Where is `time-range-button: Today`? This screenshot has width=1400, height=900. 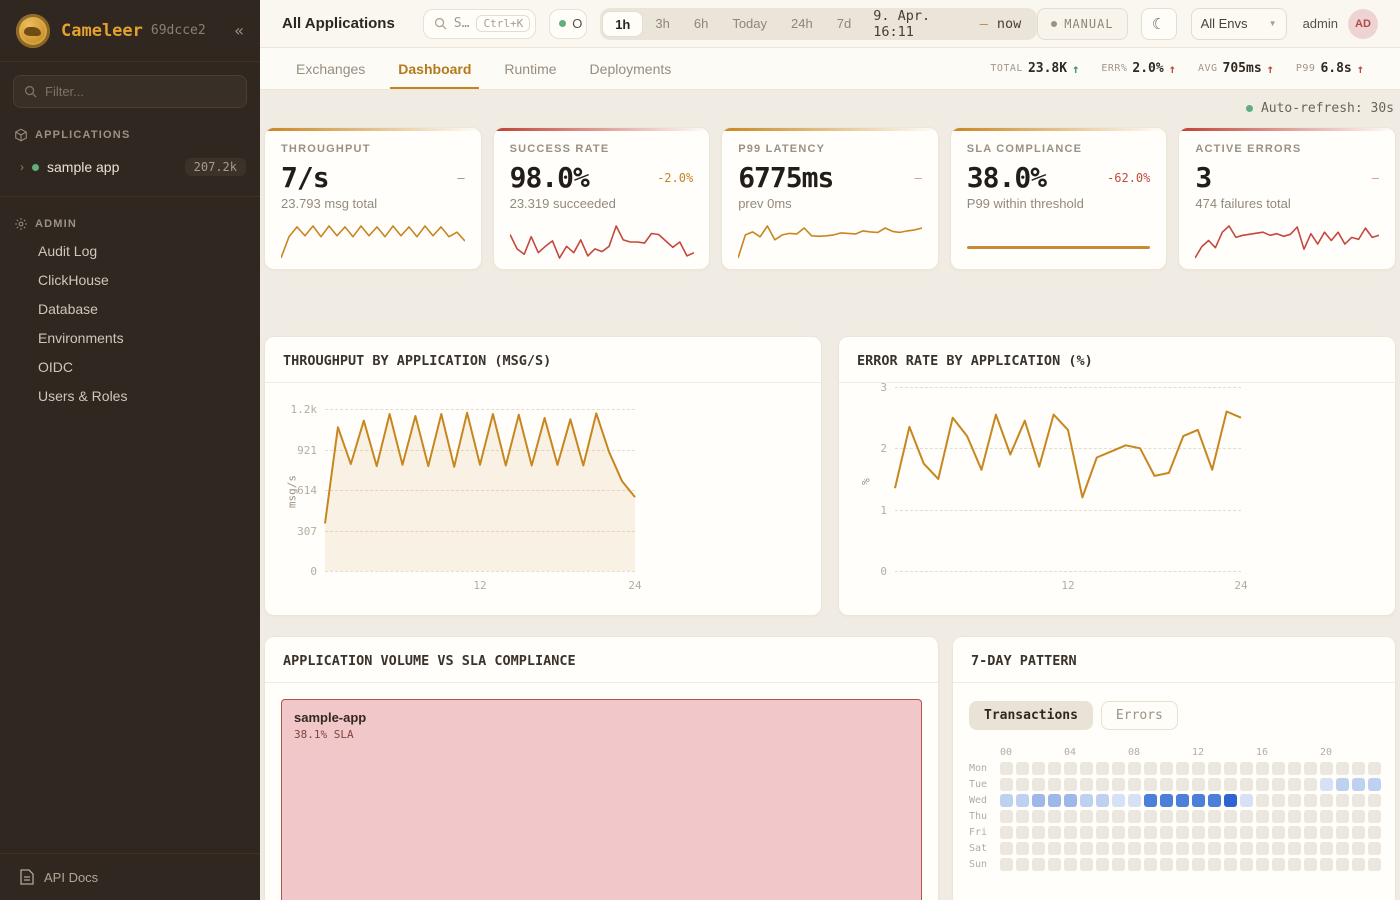
time-range-button: Today is located at coordinates (750, 23).